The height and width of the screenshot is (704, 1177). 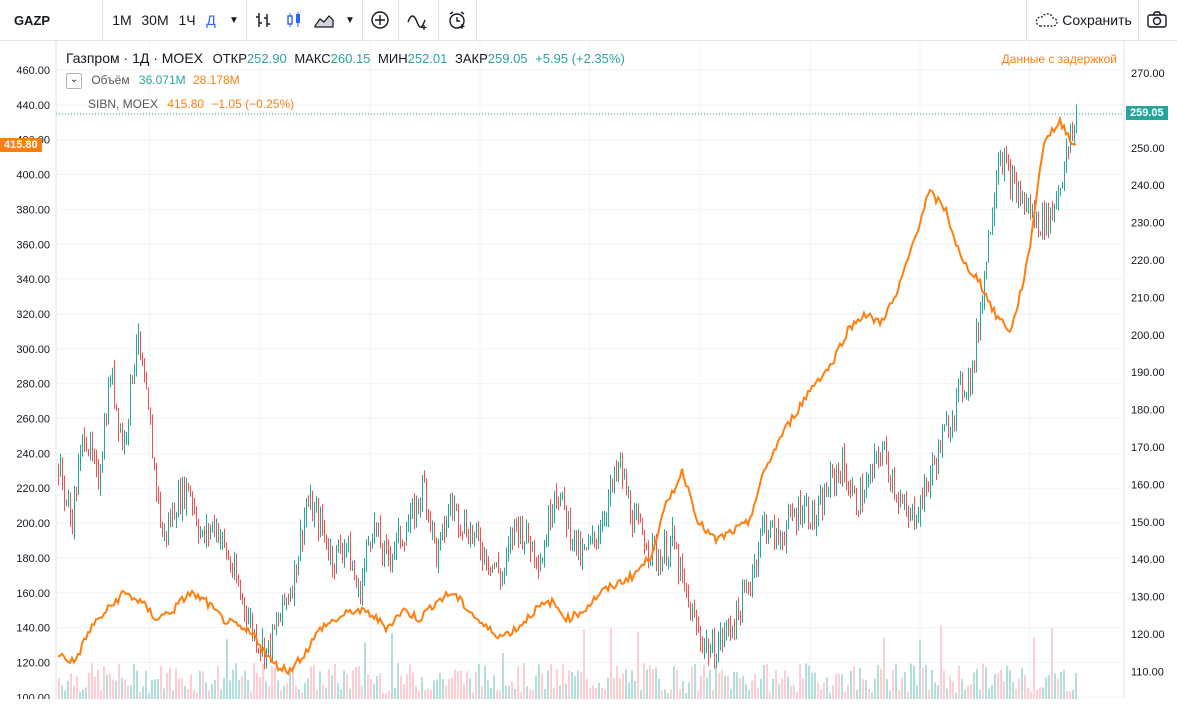 I want to click on alert-clock-icon, so click(x=457, y=20).